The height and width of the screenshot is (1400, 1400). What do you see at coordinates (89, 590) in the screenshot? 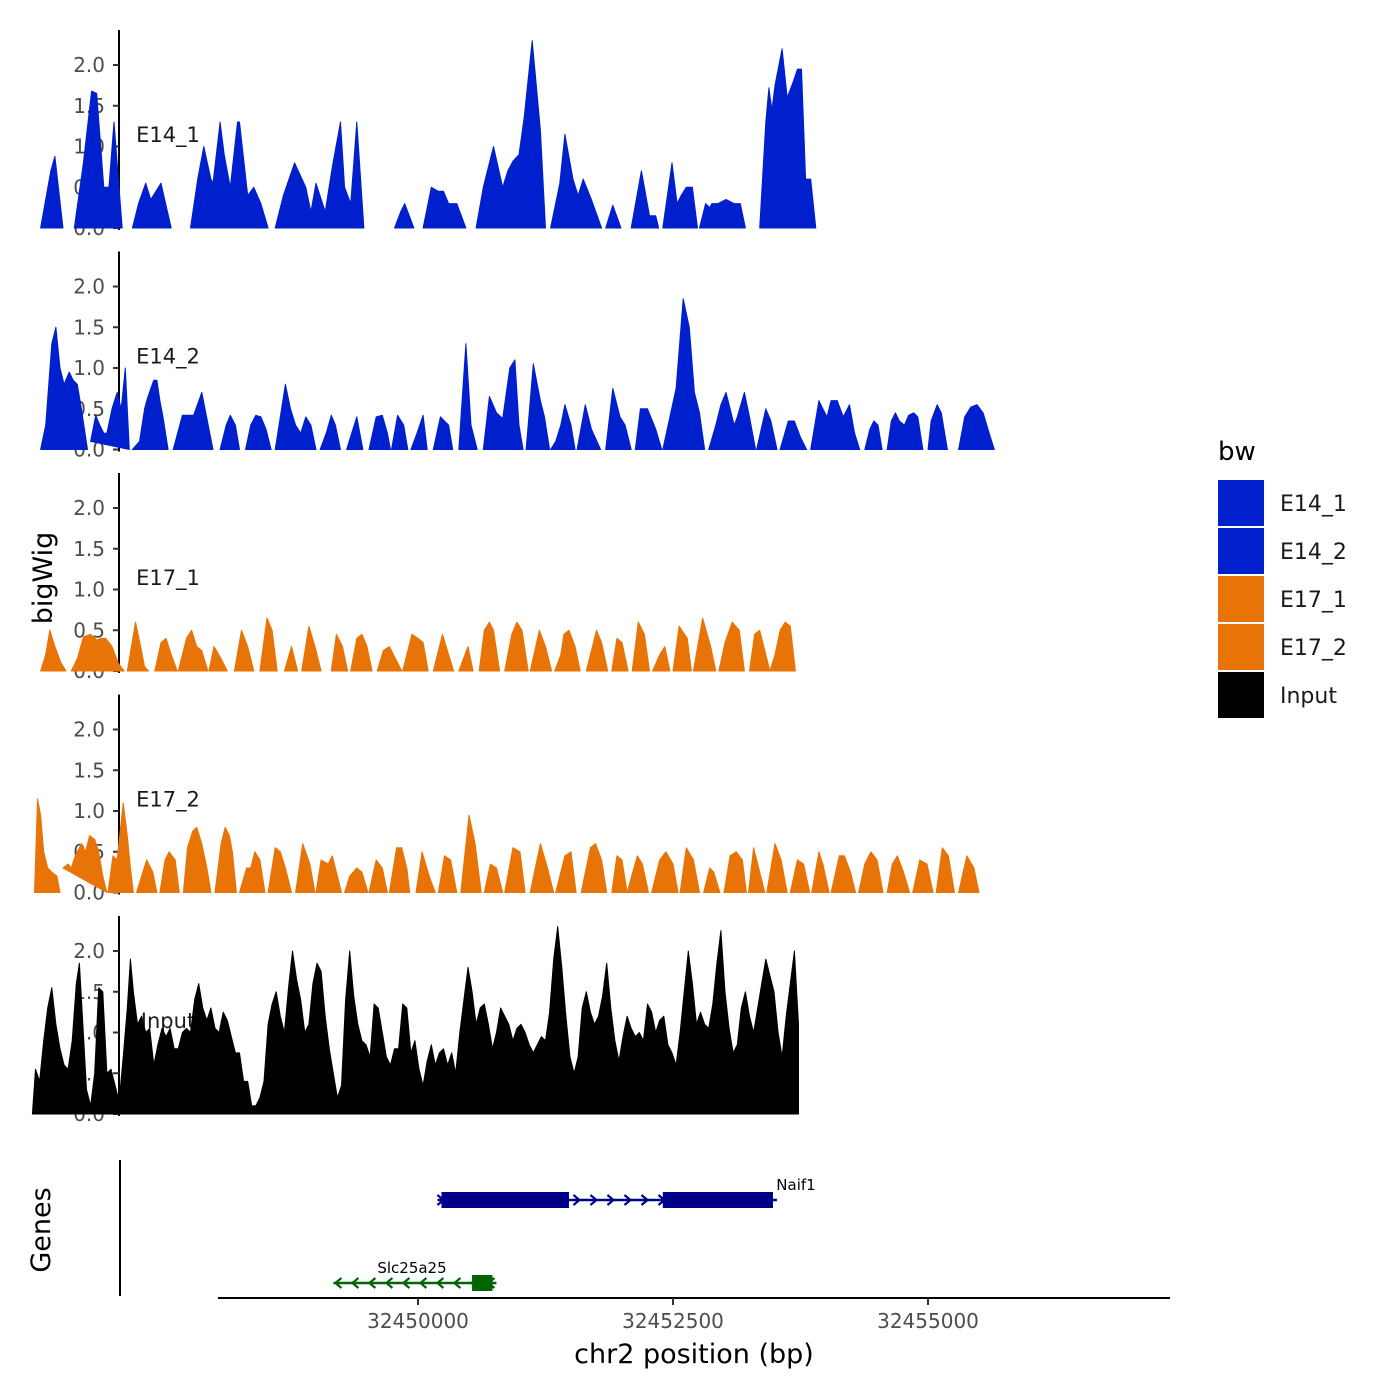
I see `y-tick-label: 1.0` at bounding box center [89, 590].